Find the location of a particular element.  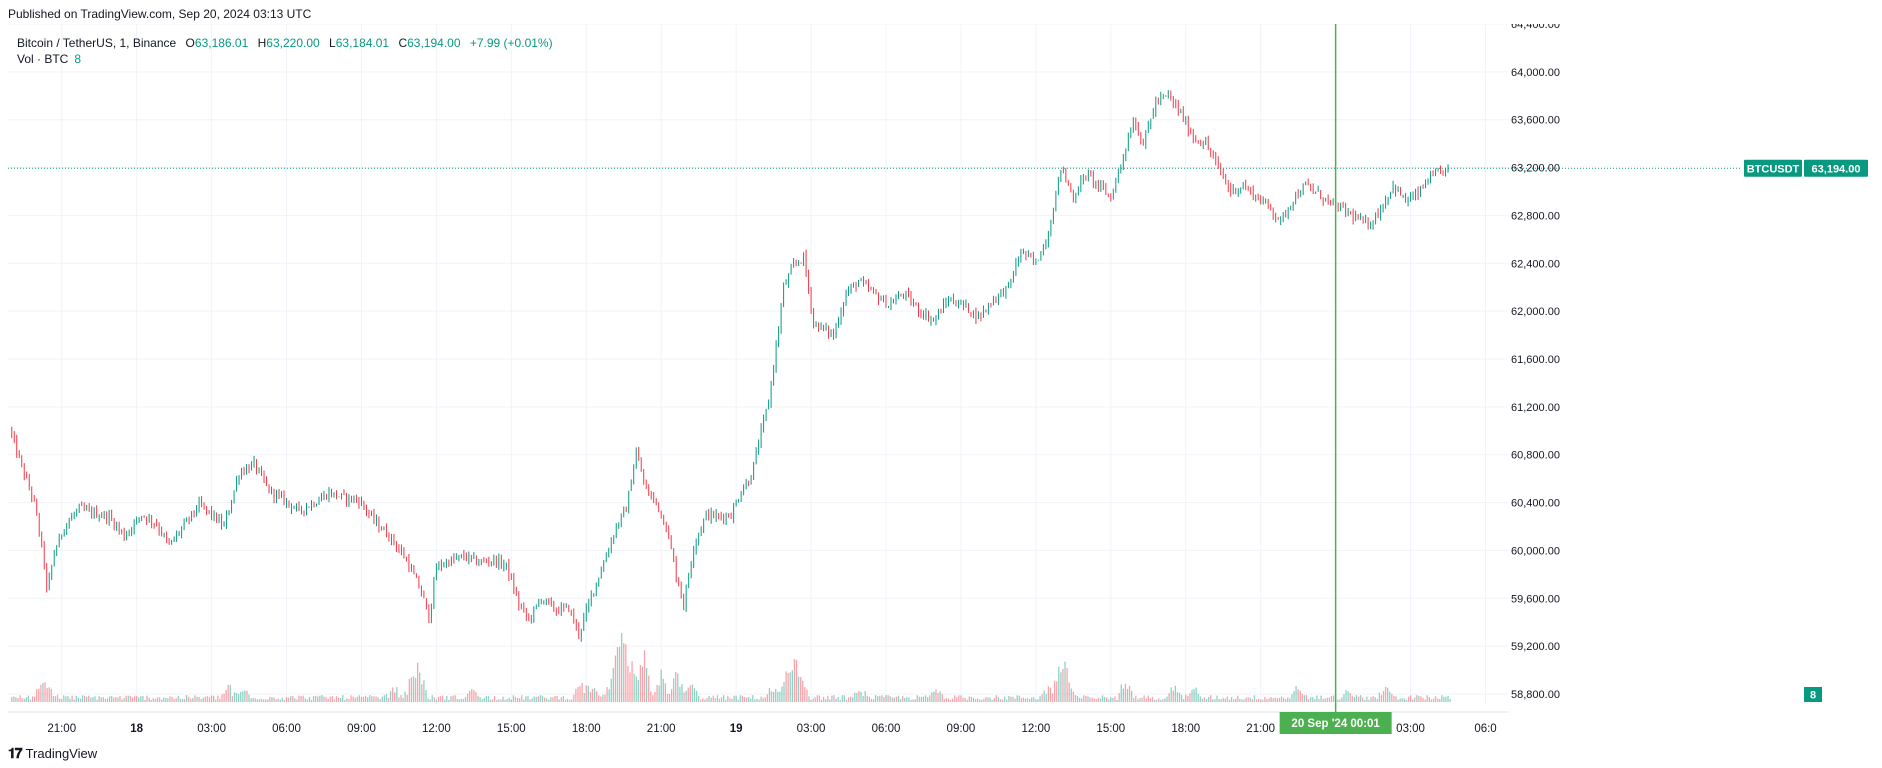

legend-high-label: H is located at coordinates (262, 43).